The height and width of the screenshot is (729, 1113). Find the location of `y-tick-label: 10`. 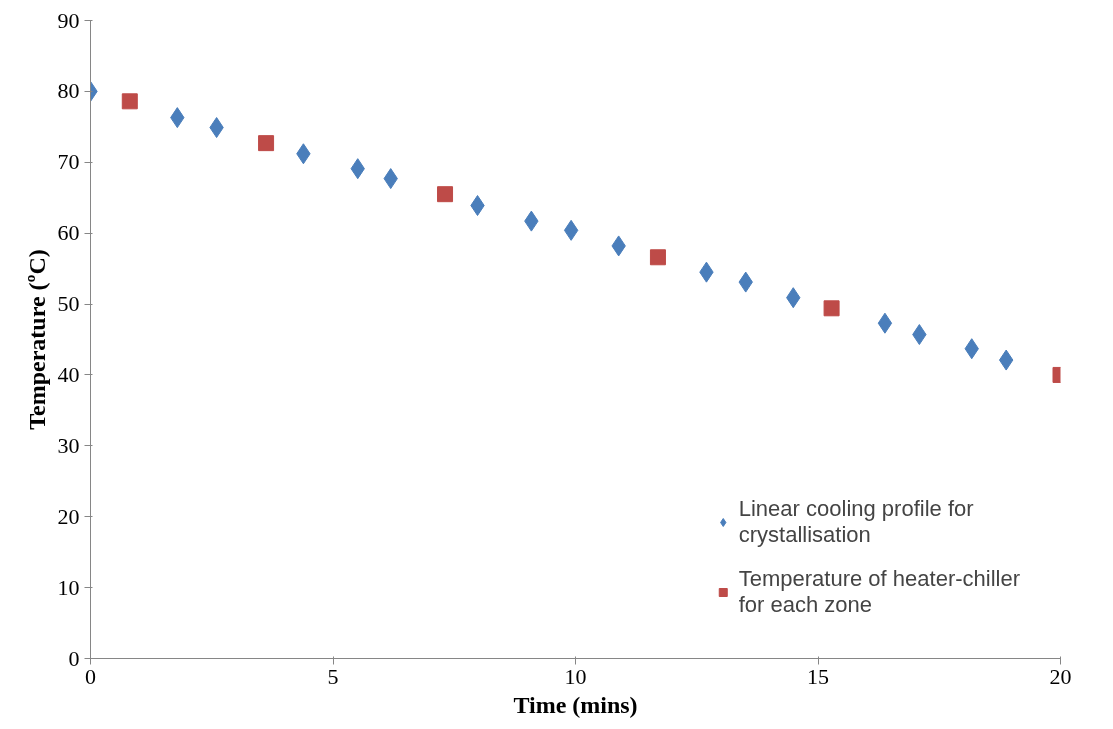

y-tick-label: 10 is located at coordinates (68, 587).